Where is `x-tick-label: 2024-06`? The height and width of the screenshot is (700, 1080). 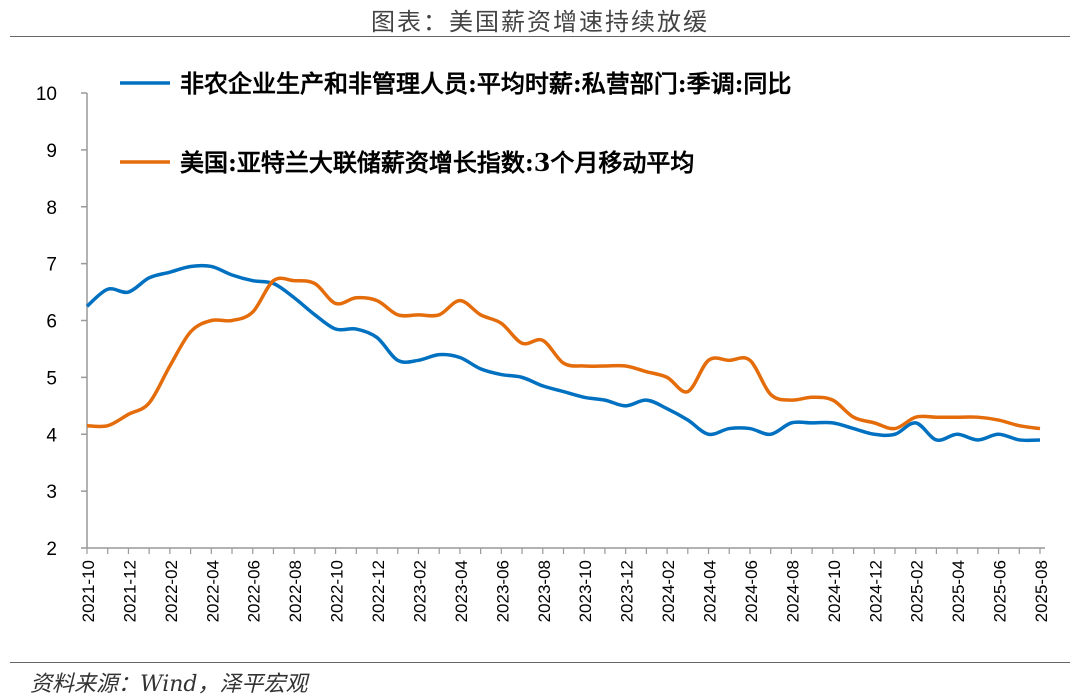 x-tick-label: 2024-06 is located at coordinates (751, 591).